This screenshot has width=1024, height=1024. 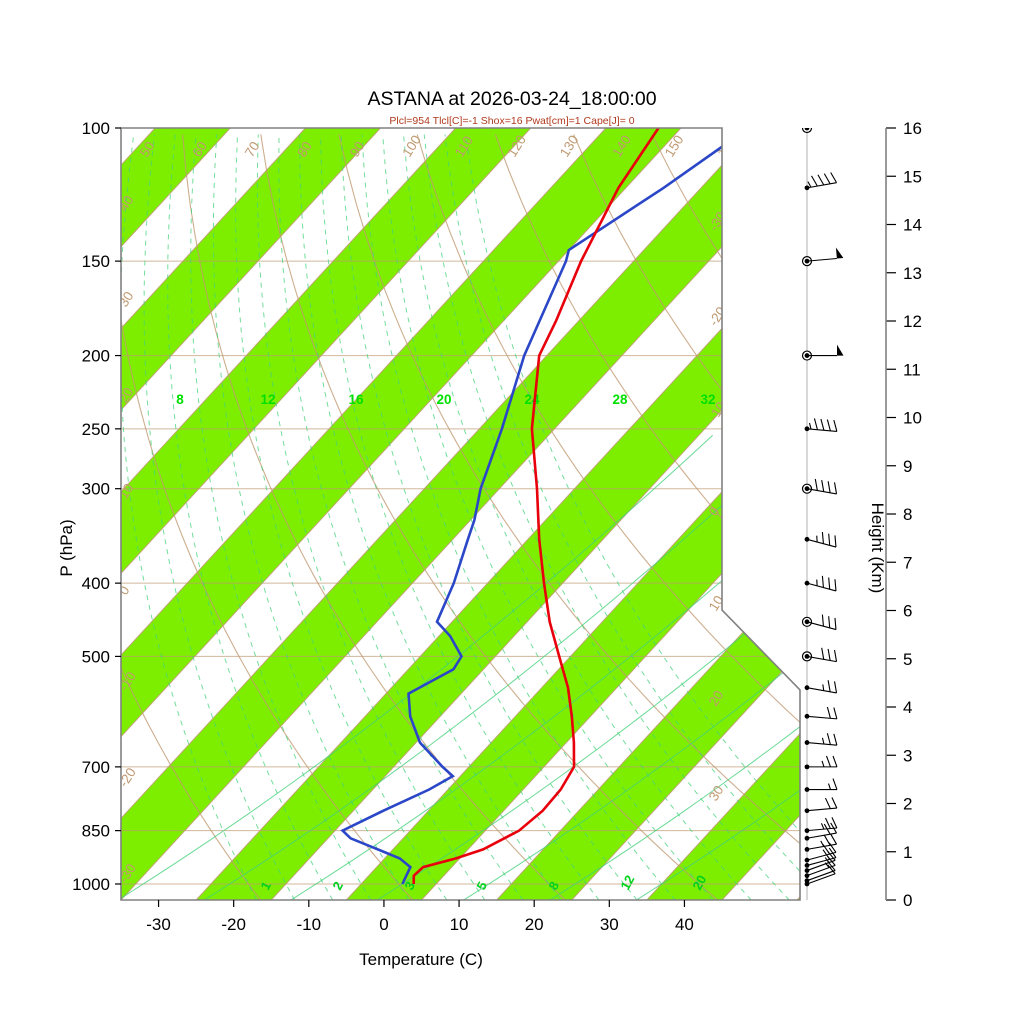 I want to click on svg-text: 1000, so click(x=91, y=884).